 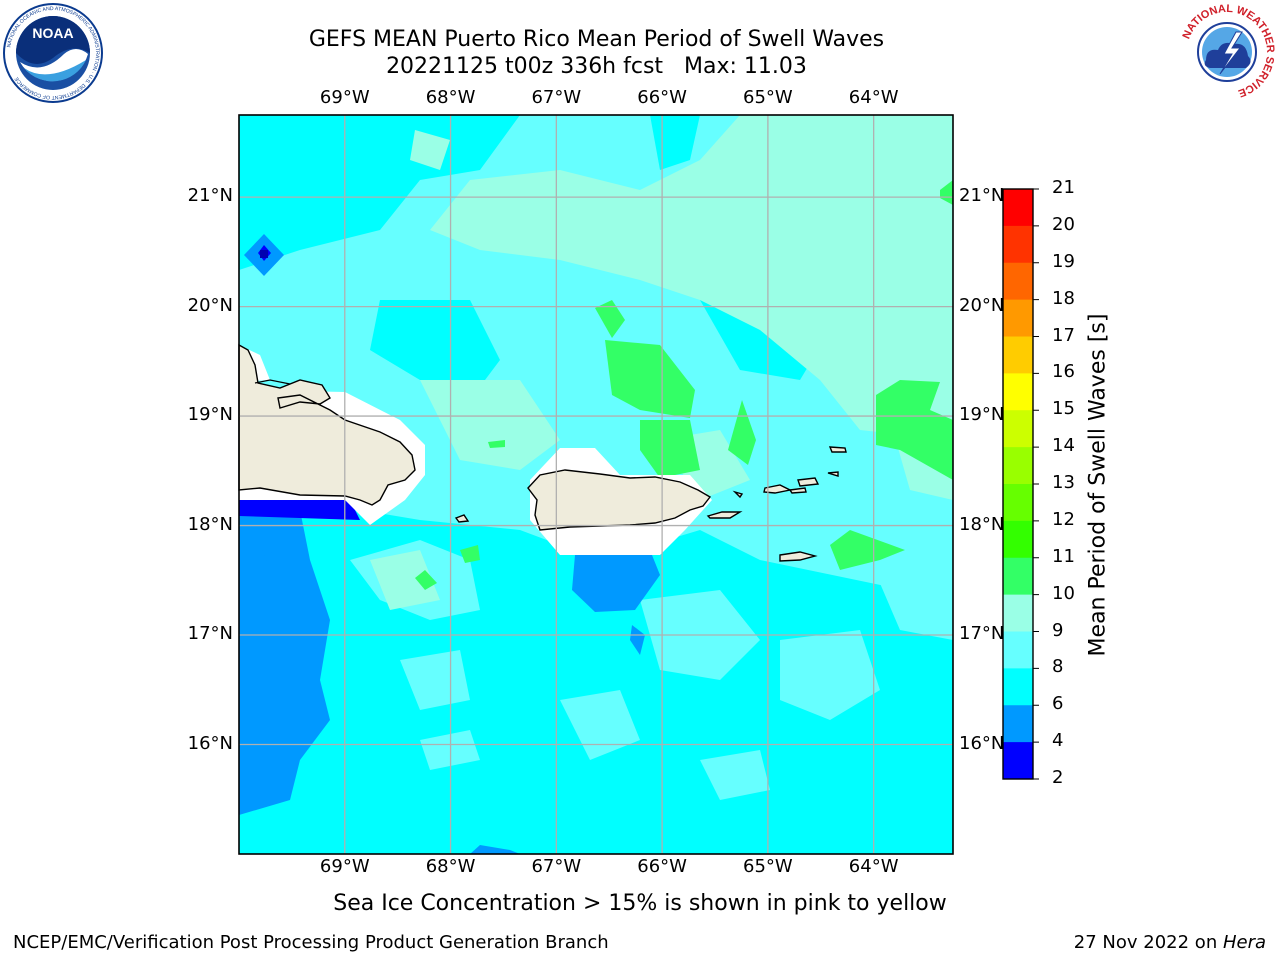 I want to click on colorbar-tick-label: 13, so click(x=1063, y=482).